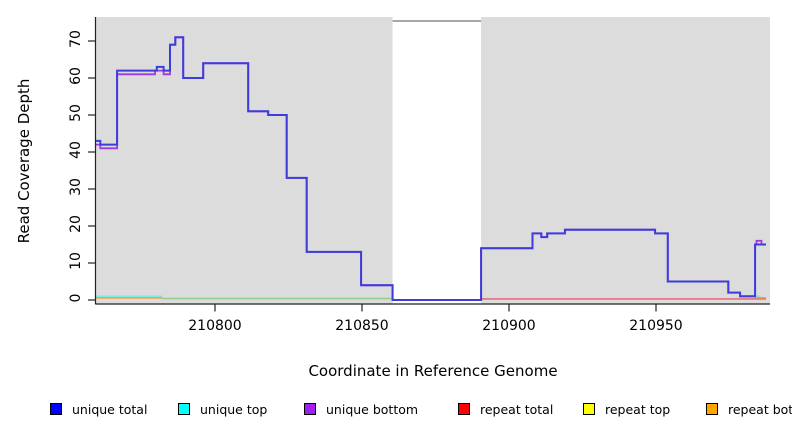 This screenshot has width=792, height=432. I want to click on legend-label: repeat top, so click(638, 409).